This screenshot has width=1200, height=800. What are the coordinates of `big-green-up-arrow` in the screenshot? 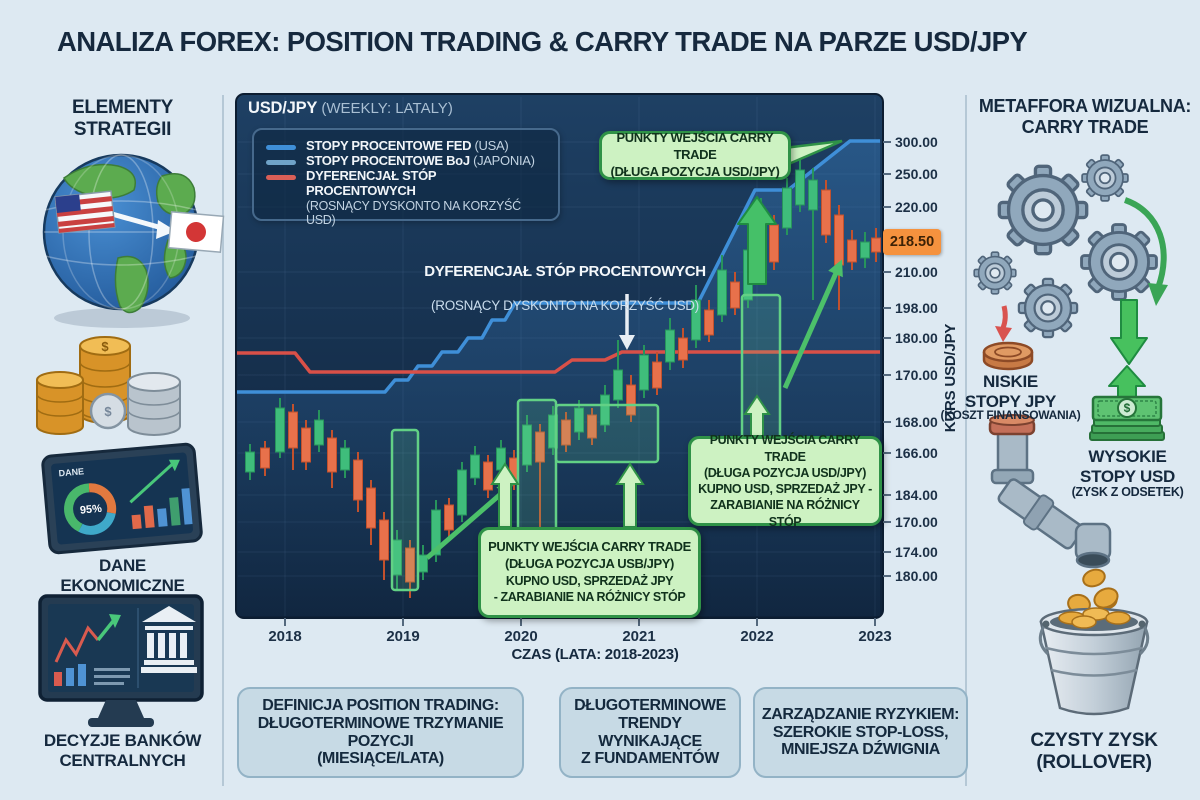 It's located at (757, 240).